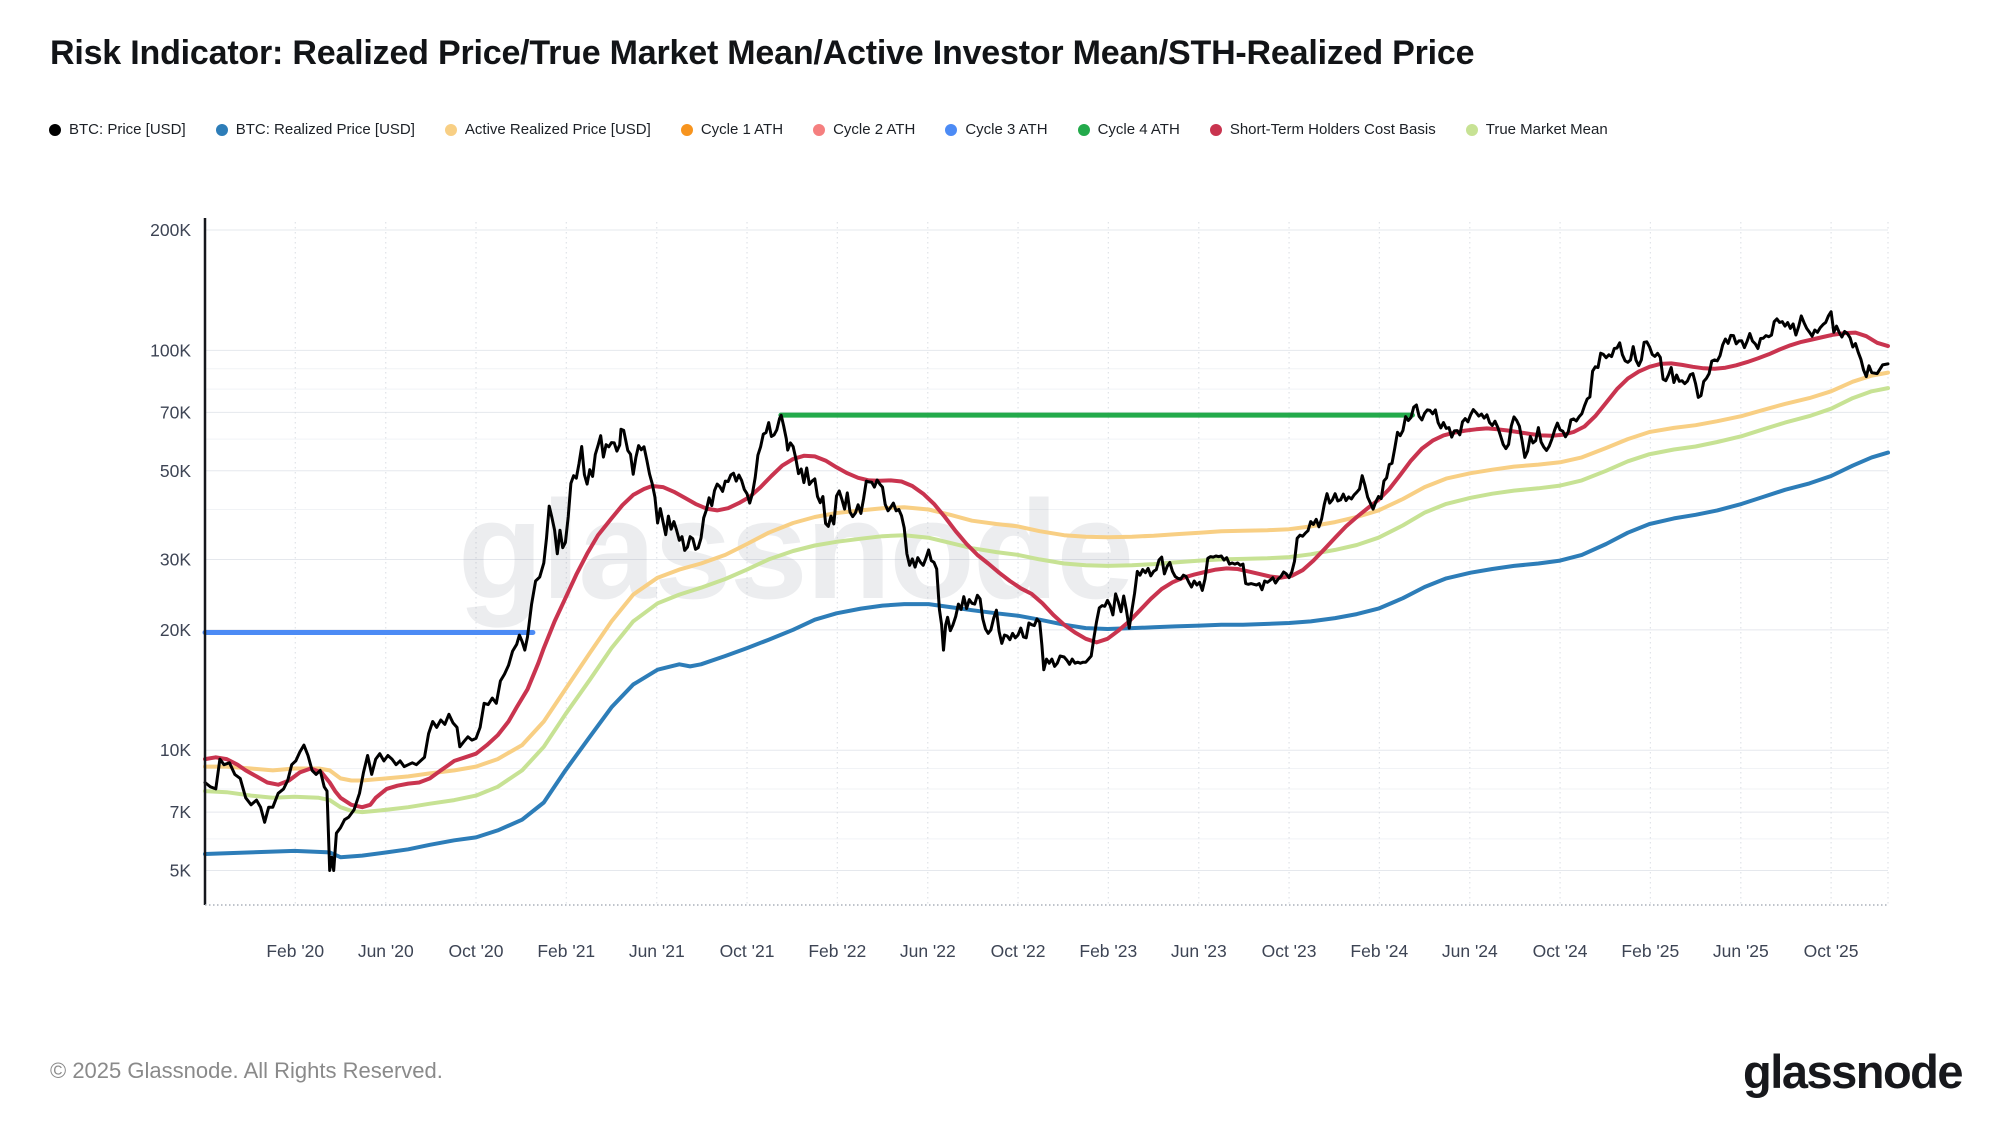 Image resolution: width=2000 pixels, height=1125 pixels. What do you see at coordinates (181, 812) in the screenshot?
I see `y-axis-tick-label: 7K` at bounding box center [181, 812].